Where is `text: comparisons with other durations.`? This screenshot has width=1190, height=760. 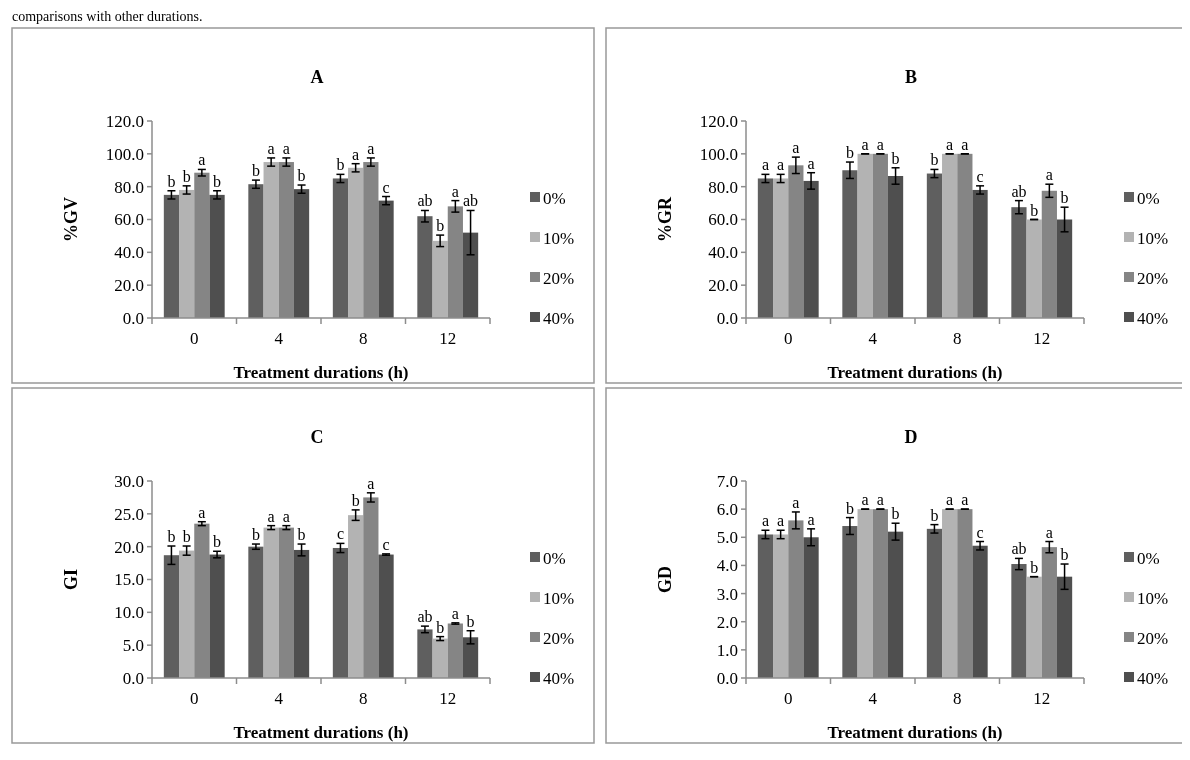
text: comparisons with other durations. is located at coordinates (107, 16).